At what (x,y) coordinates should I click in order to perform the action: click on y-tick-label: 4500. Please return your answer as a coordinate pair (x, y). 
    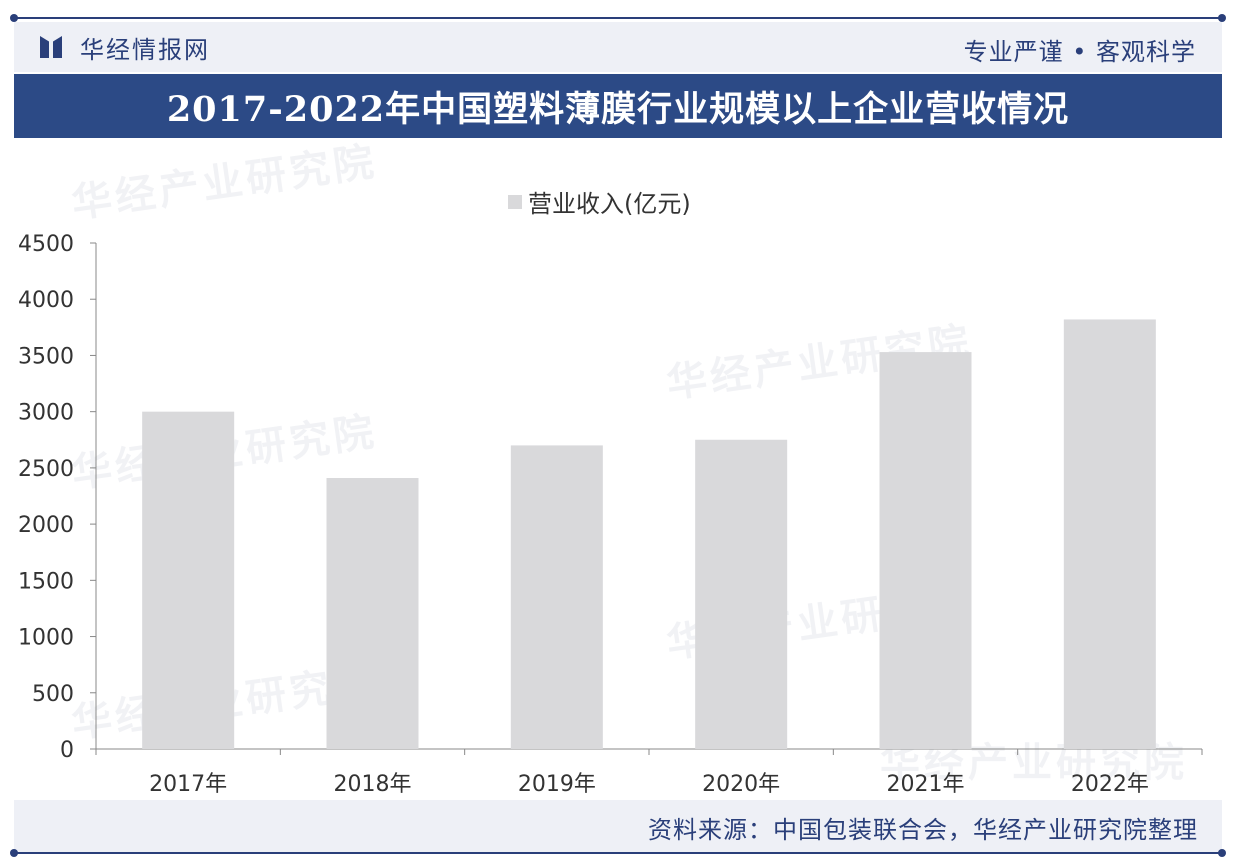
    Looking at the image, I should click on (46, 244).